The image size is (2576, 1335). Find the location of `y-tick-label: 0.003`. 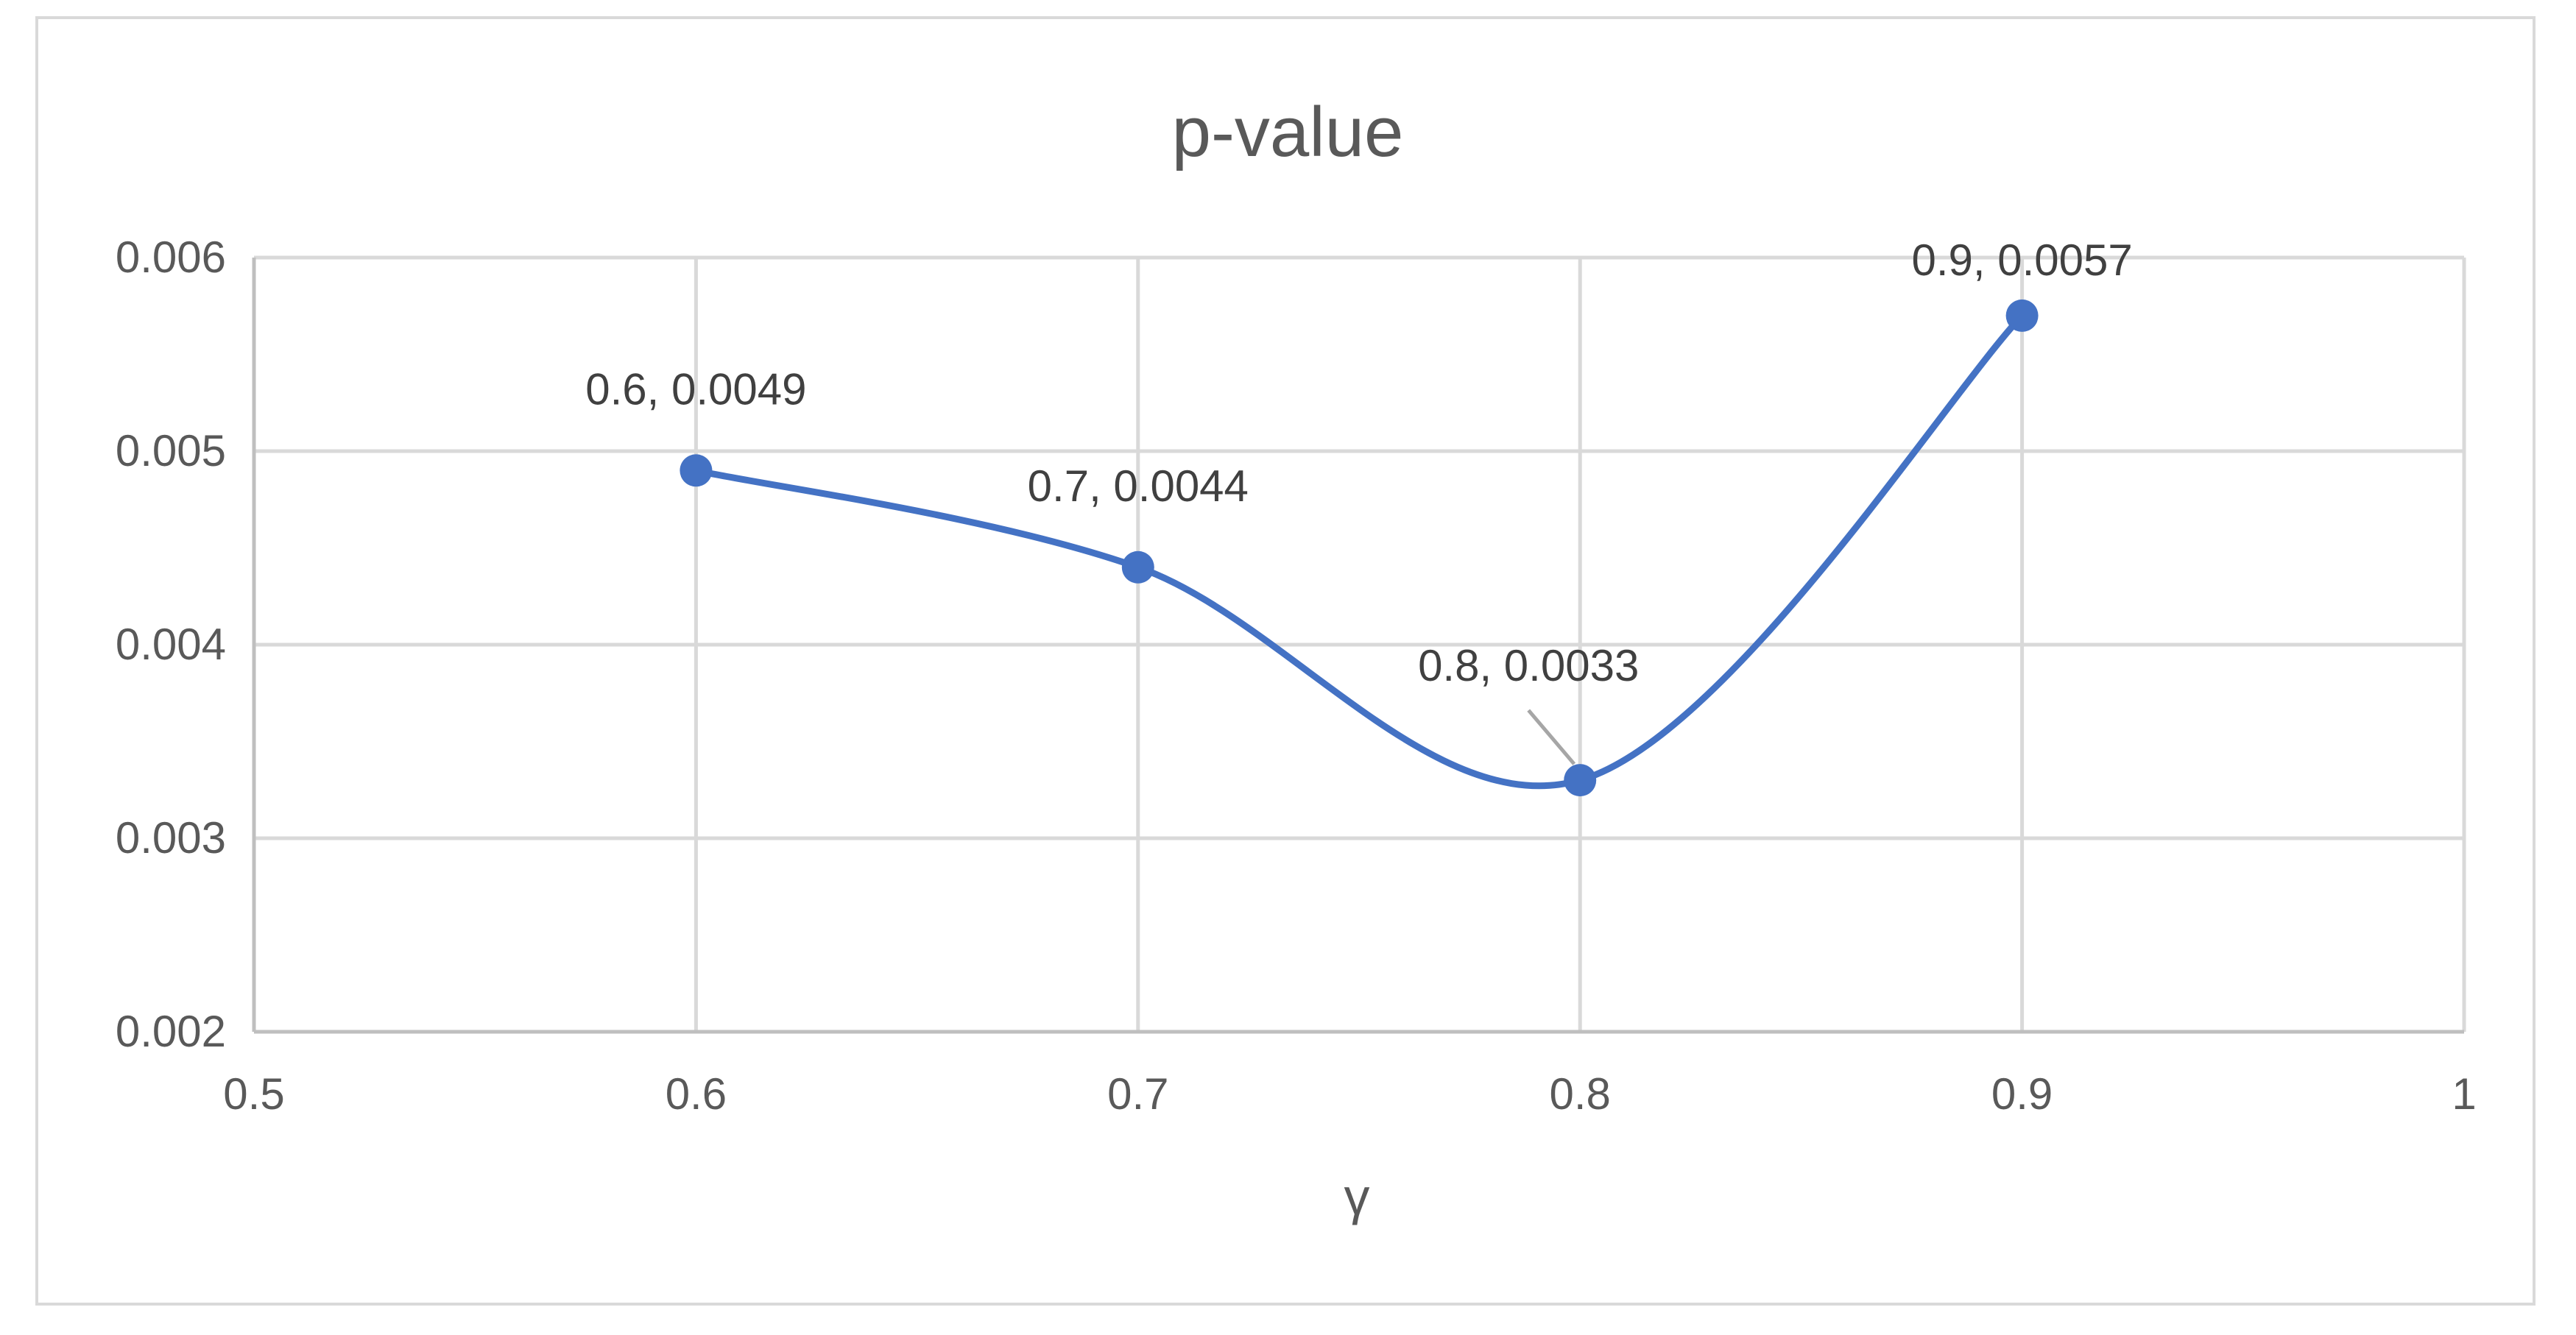

y-tick-label: 0.003 is located at coordinates (171, 838).